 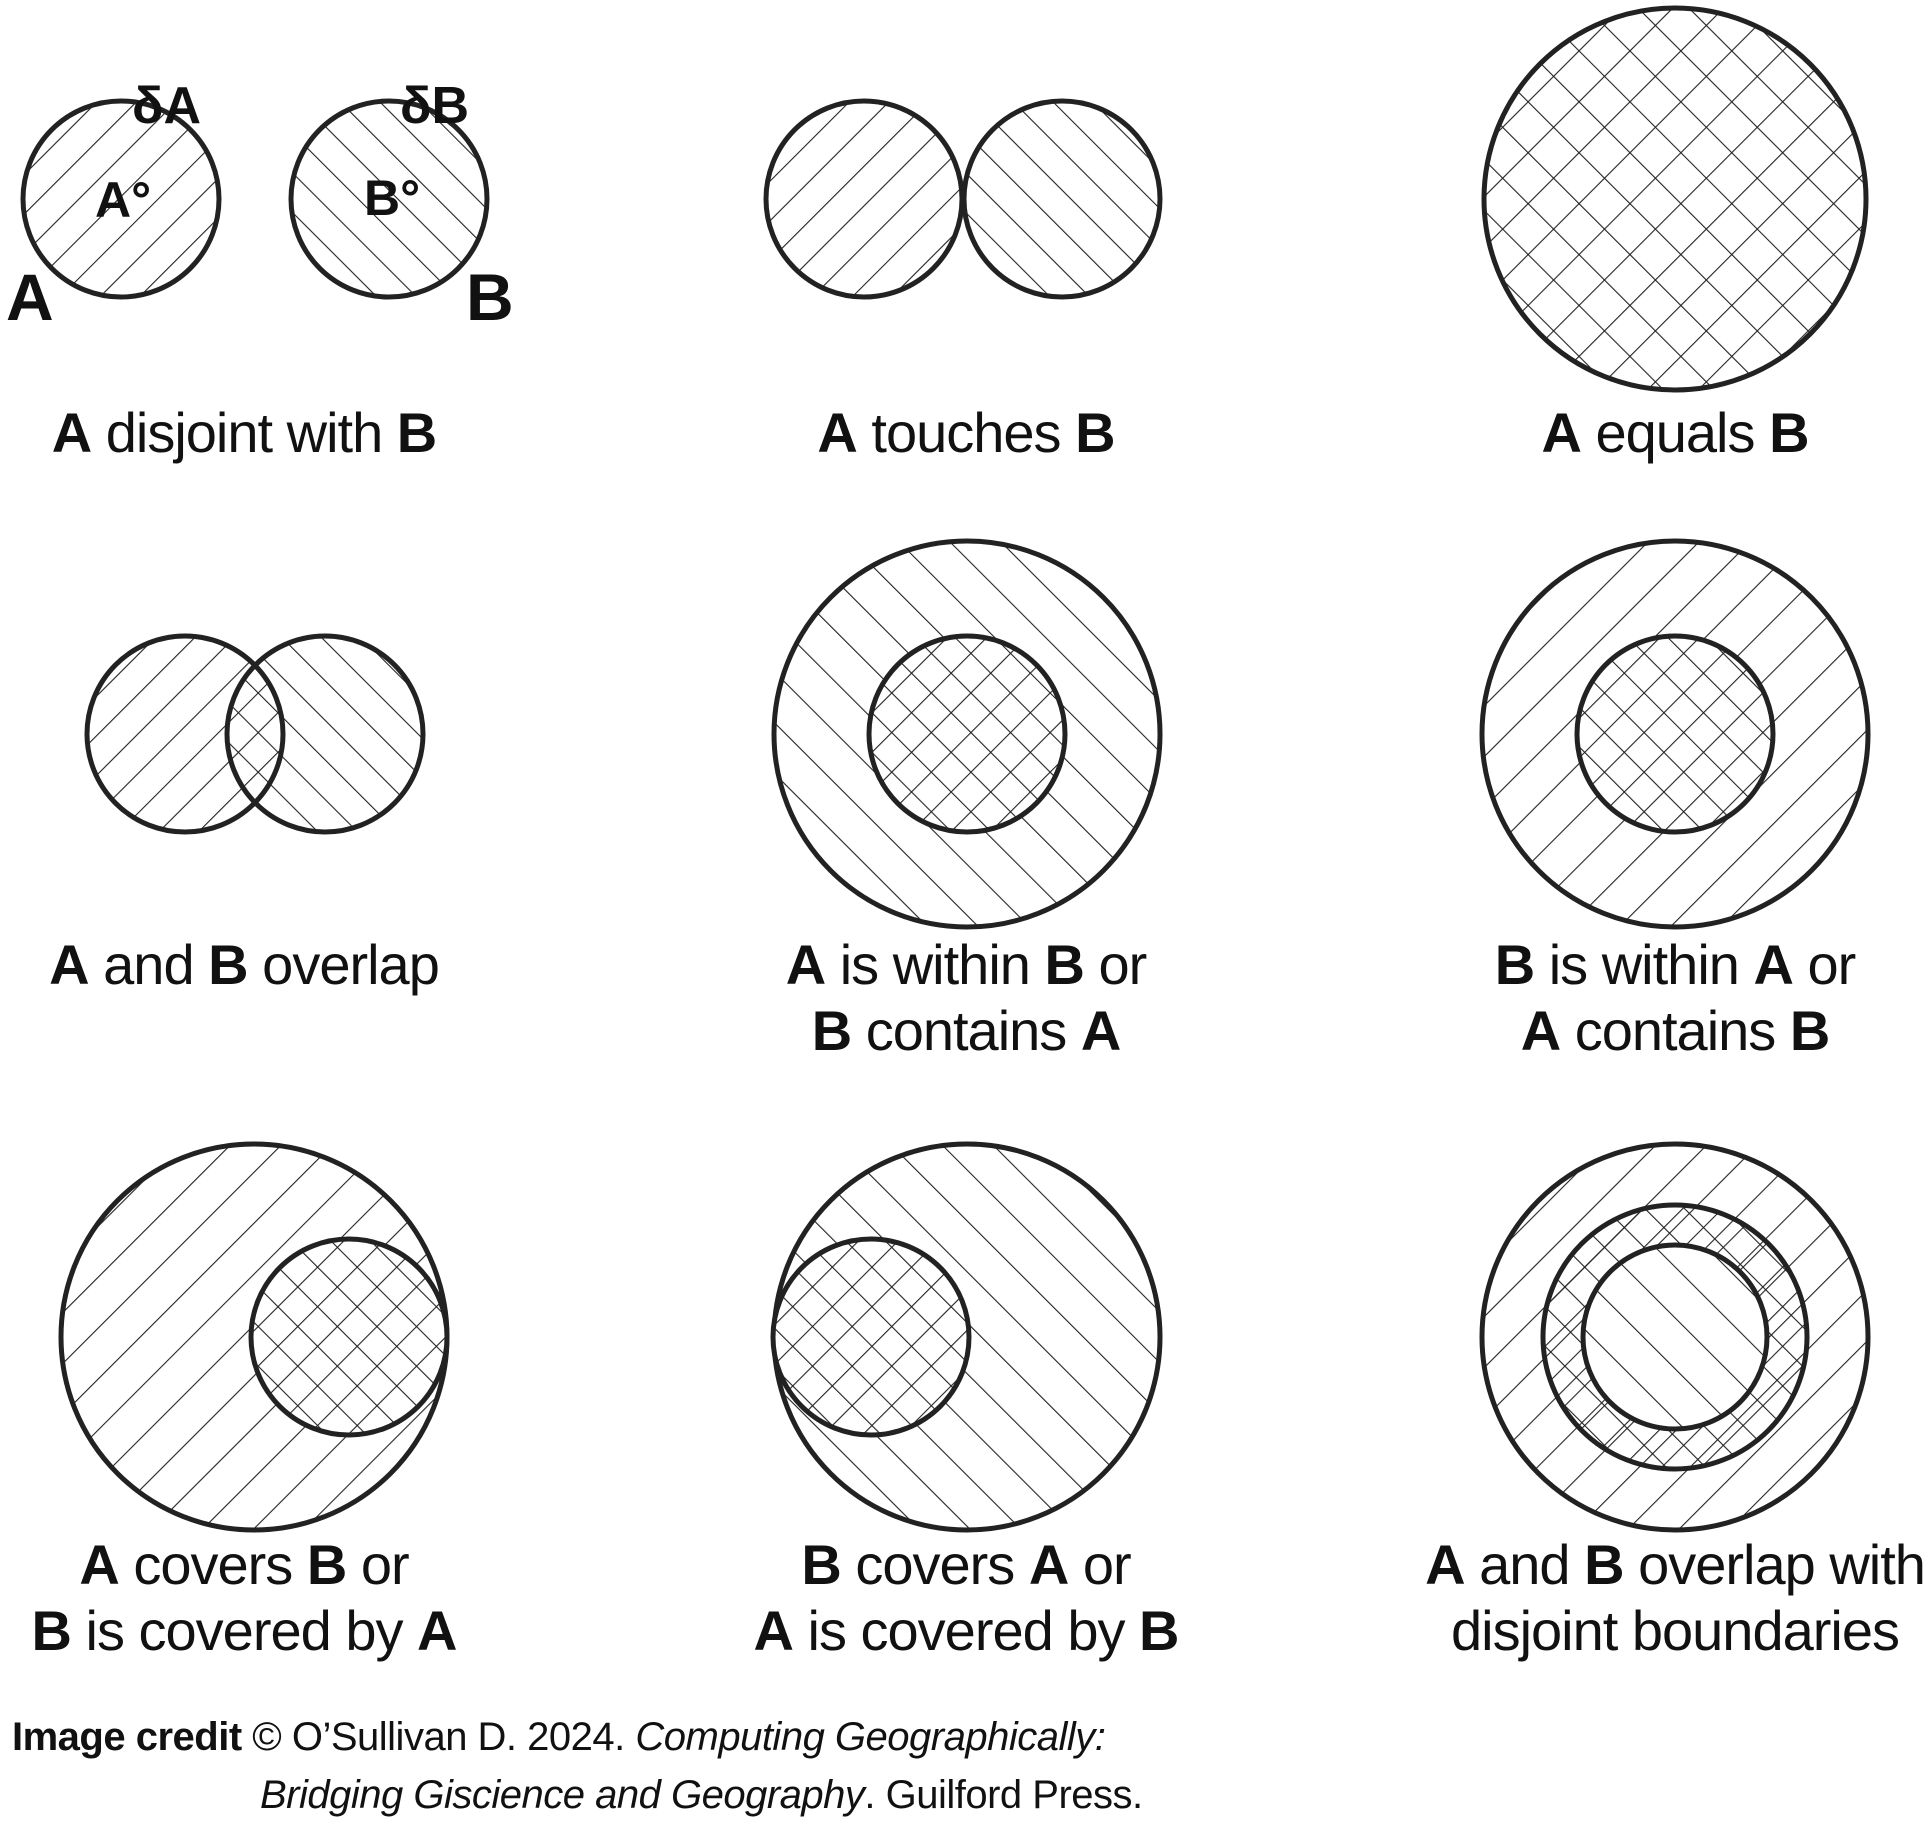 I want to click on credit-bold: Image credit, so click(x=127, y=1737).